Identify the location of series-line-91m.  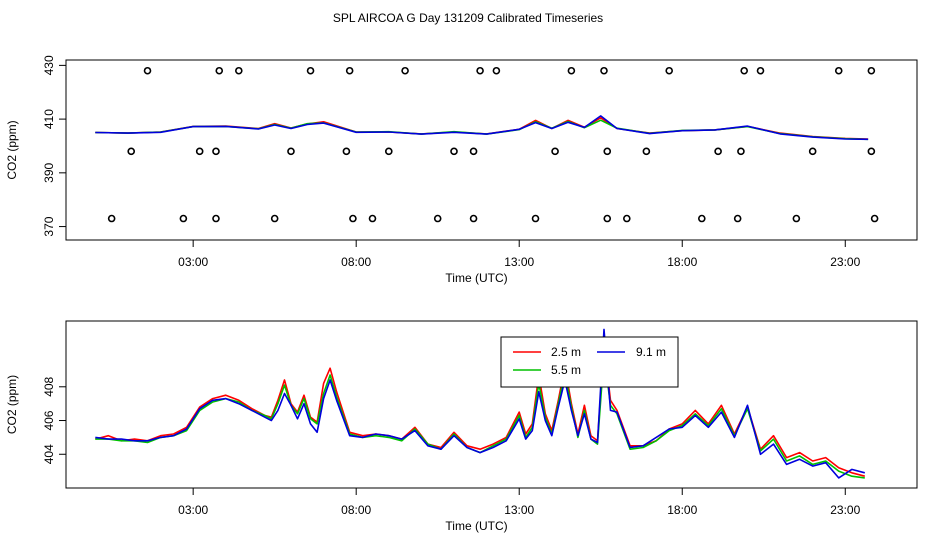
(482, 128).